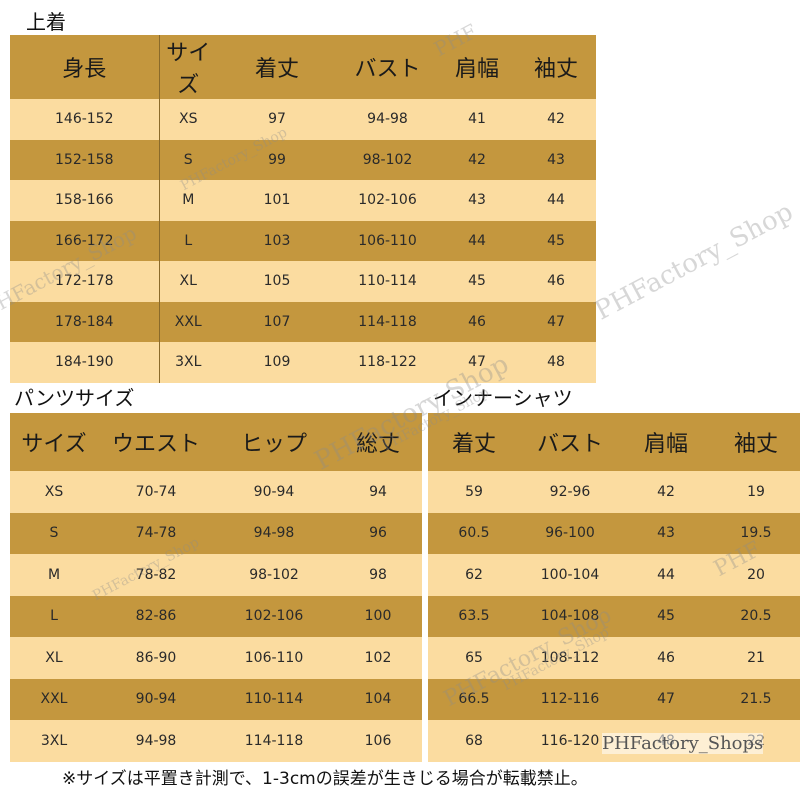 The image size is (800, 800). Describe the element at coordinates (85, 240) in the screenshot. I see `table-cell: 166-172` at that location.